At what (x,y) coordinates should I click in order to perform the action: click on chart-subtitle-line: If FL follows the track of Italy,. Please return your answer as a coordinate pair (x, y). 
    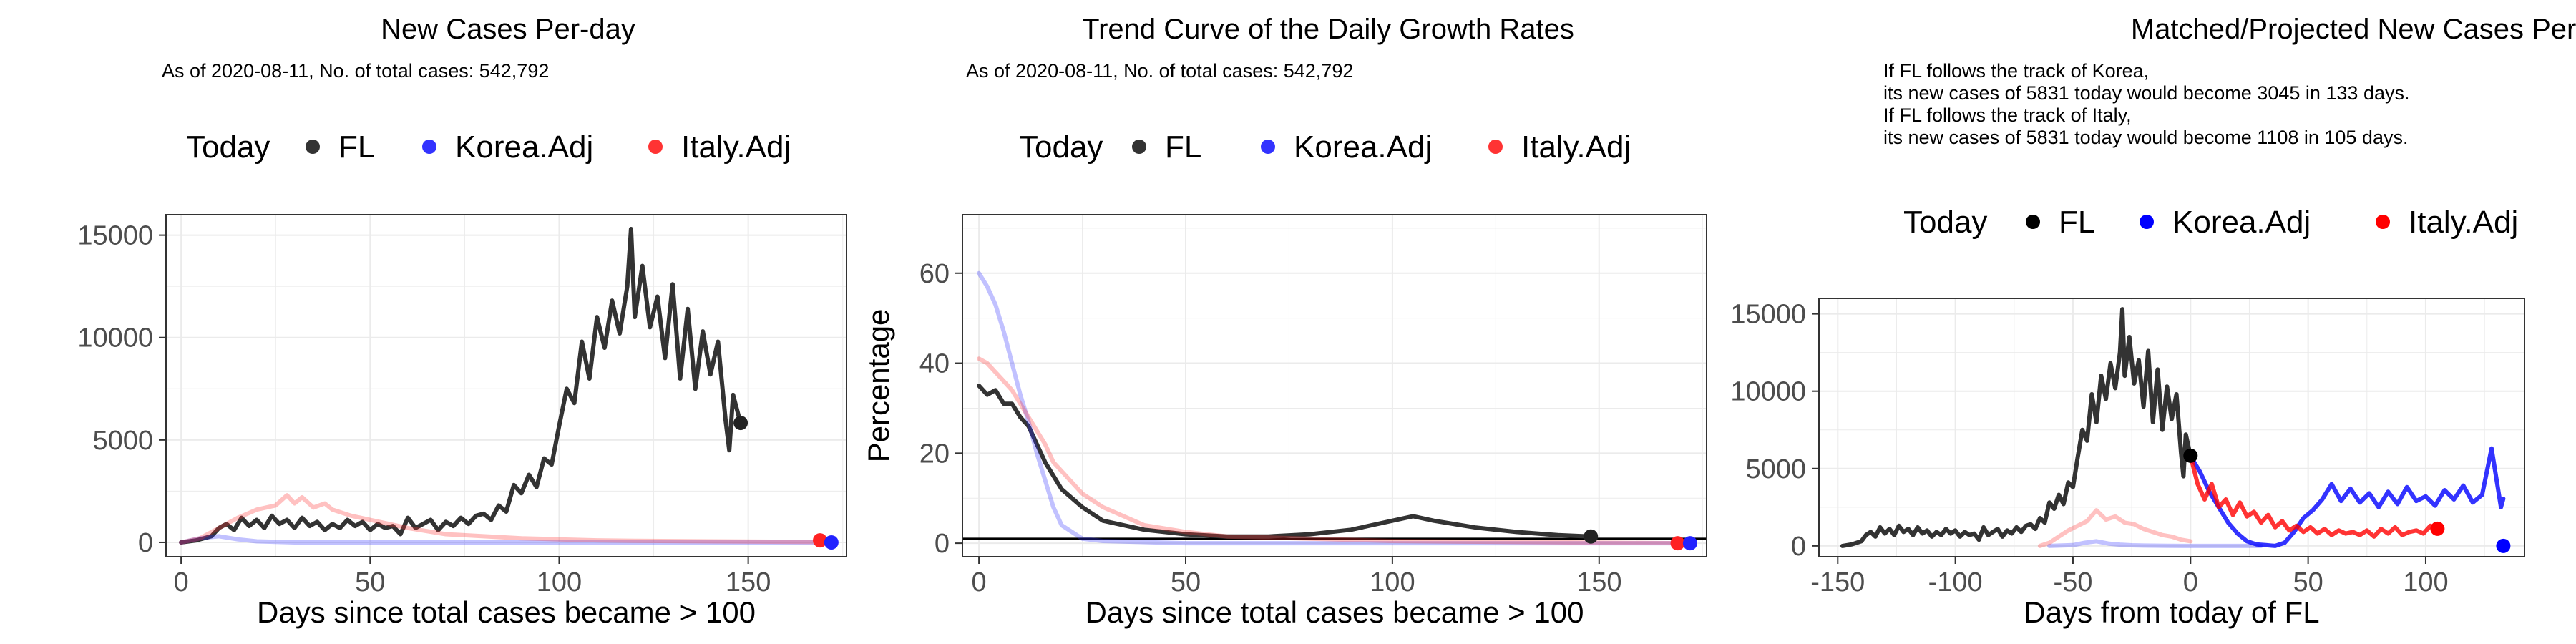
    Looking at the image, I should click on (2007, 115).